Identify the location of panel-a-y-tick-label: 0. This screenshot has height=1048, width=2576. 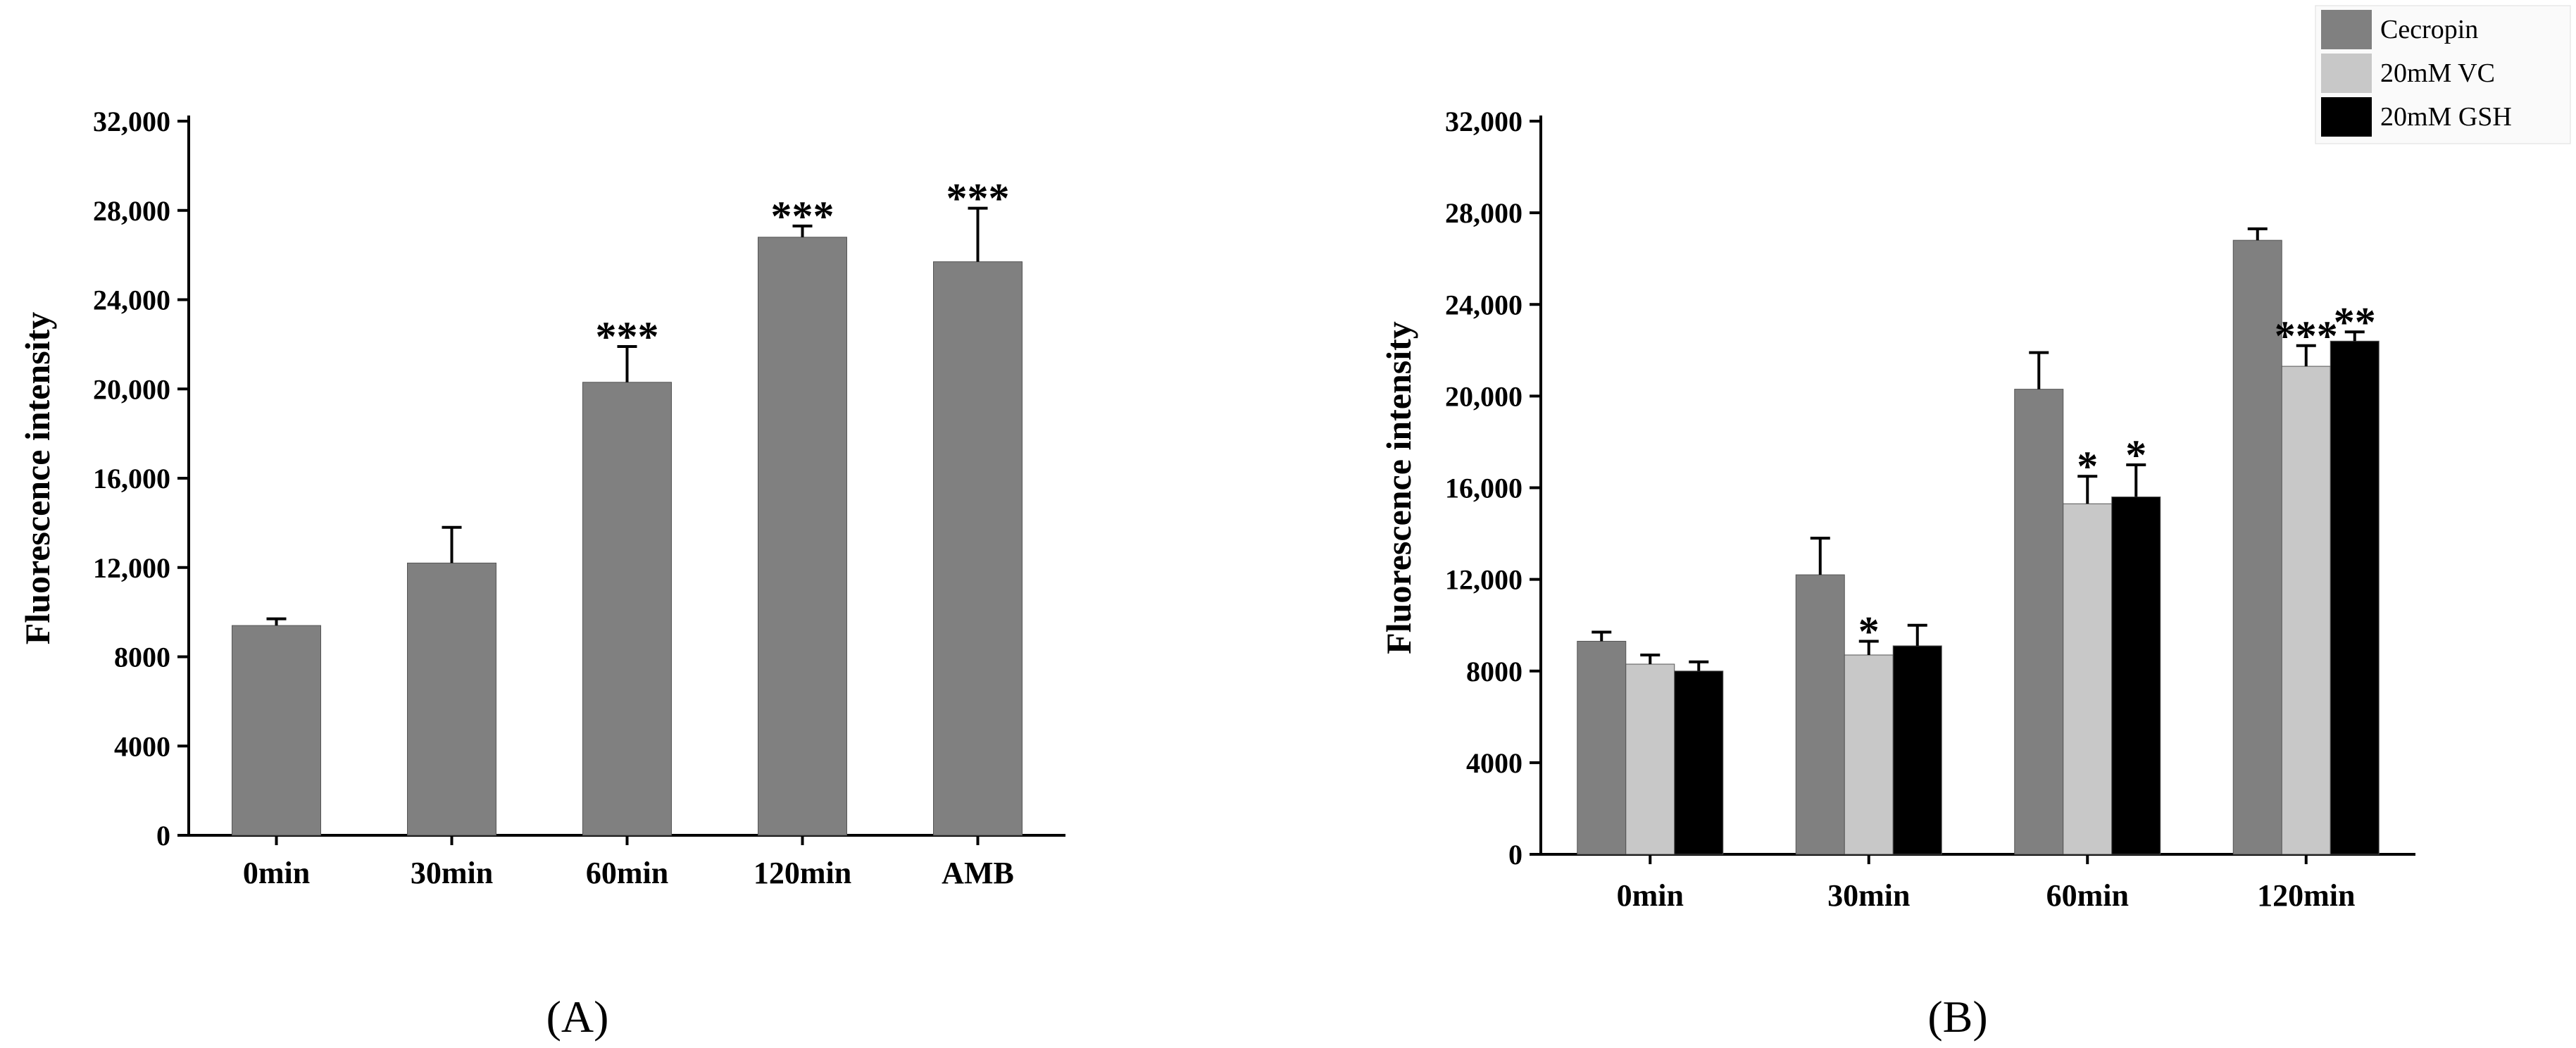
(163, 836).